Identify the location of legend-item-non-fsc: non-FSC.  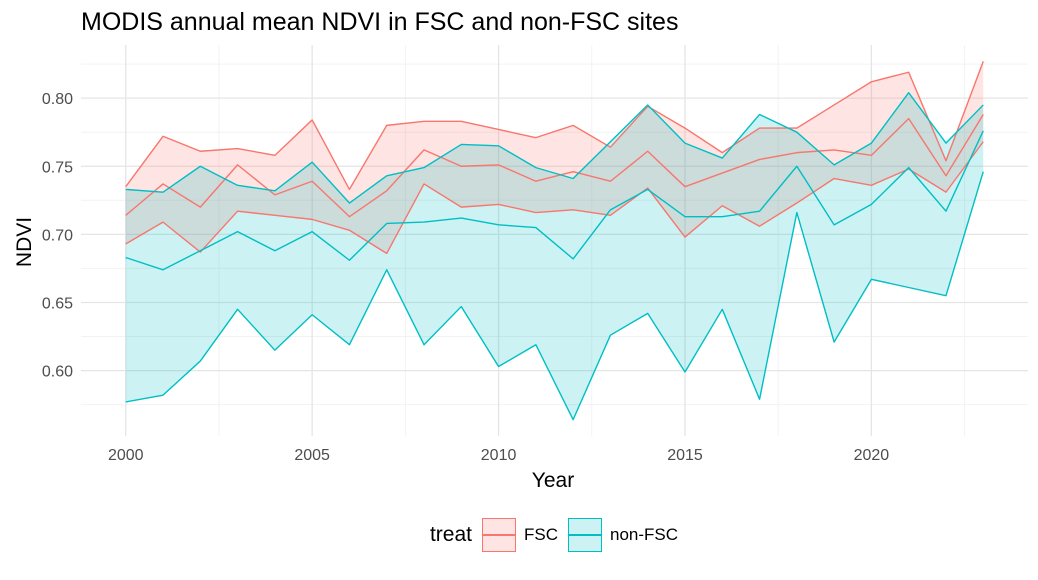
(623, 535).